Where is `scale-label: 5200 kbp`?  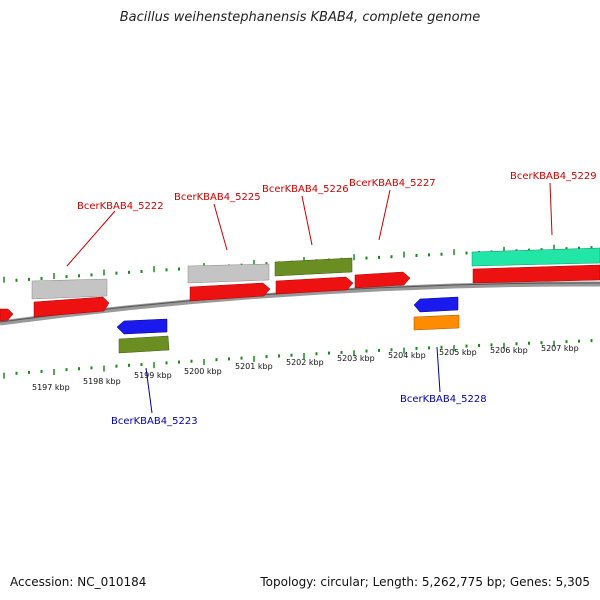 scale-label: 5200 kbp is located at coordinates (203, 371).